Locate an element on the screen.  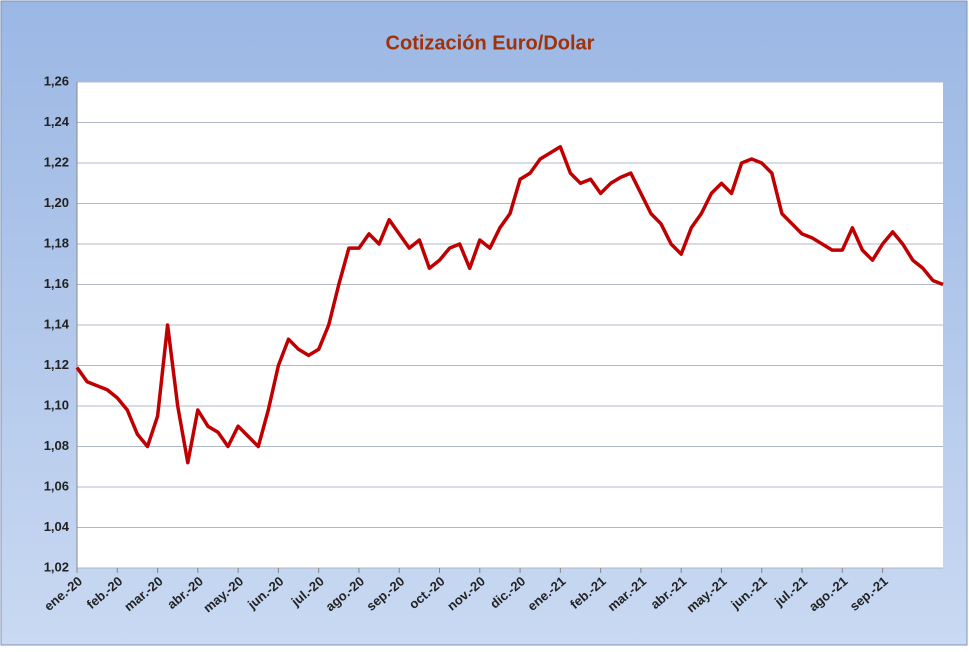
y-tick-label: 1,18 is located at coordinates (56, 242).